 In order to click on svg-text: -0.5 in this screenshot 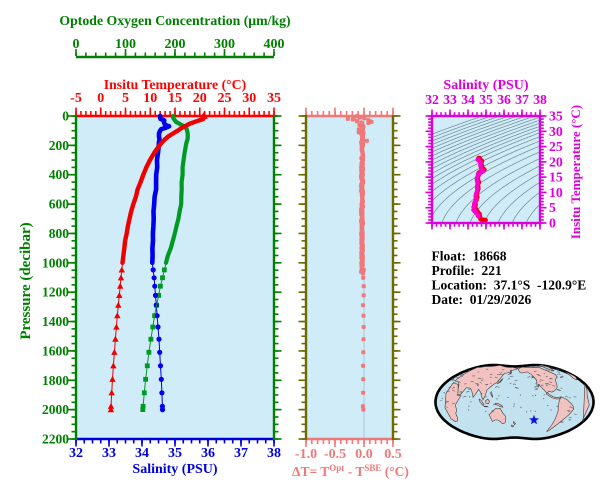, I will do `click(335, 454)`.